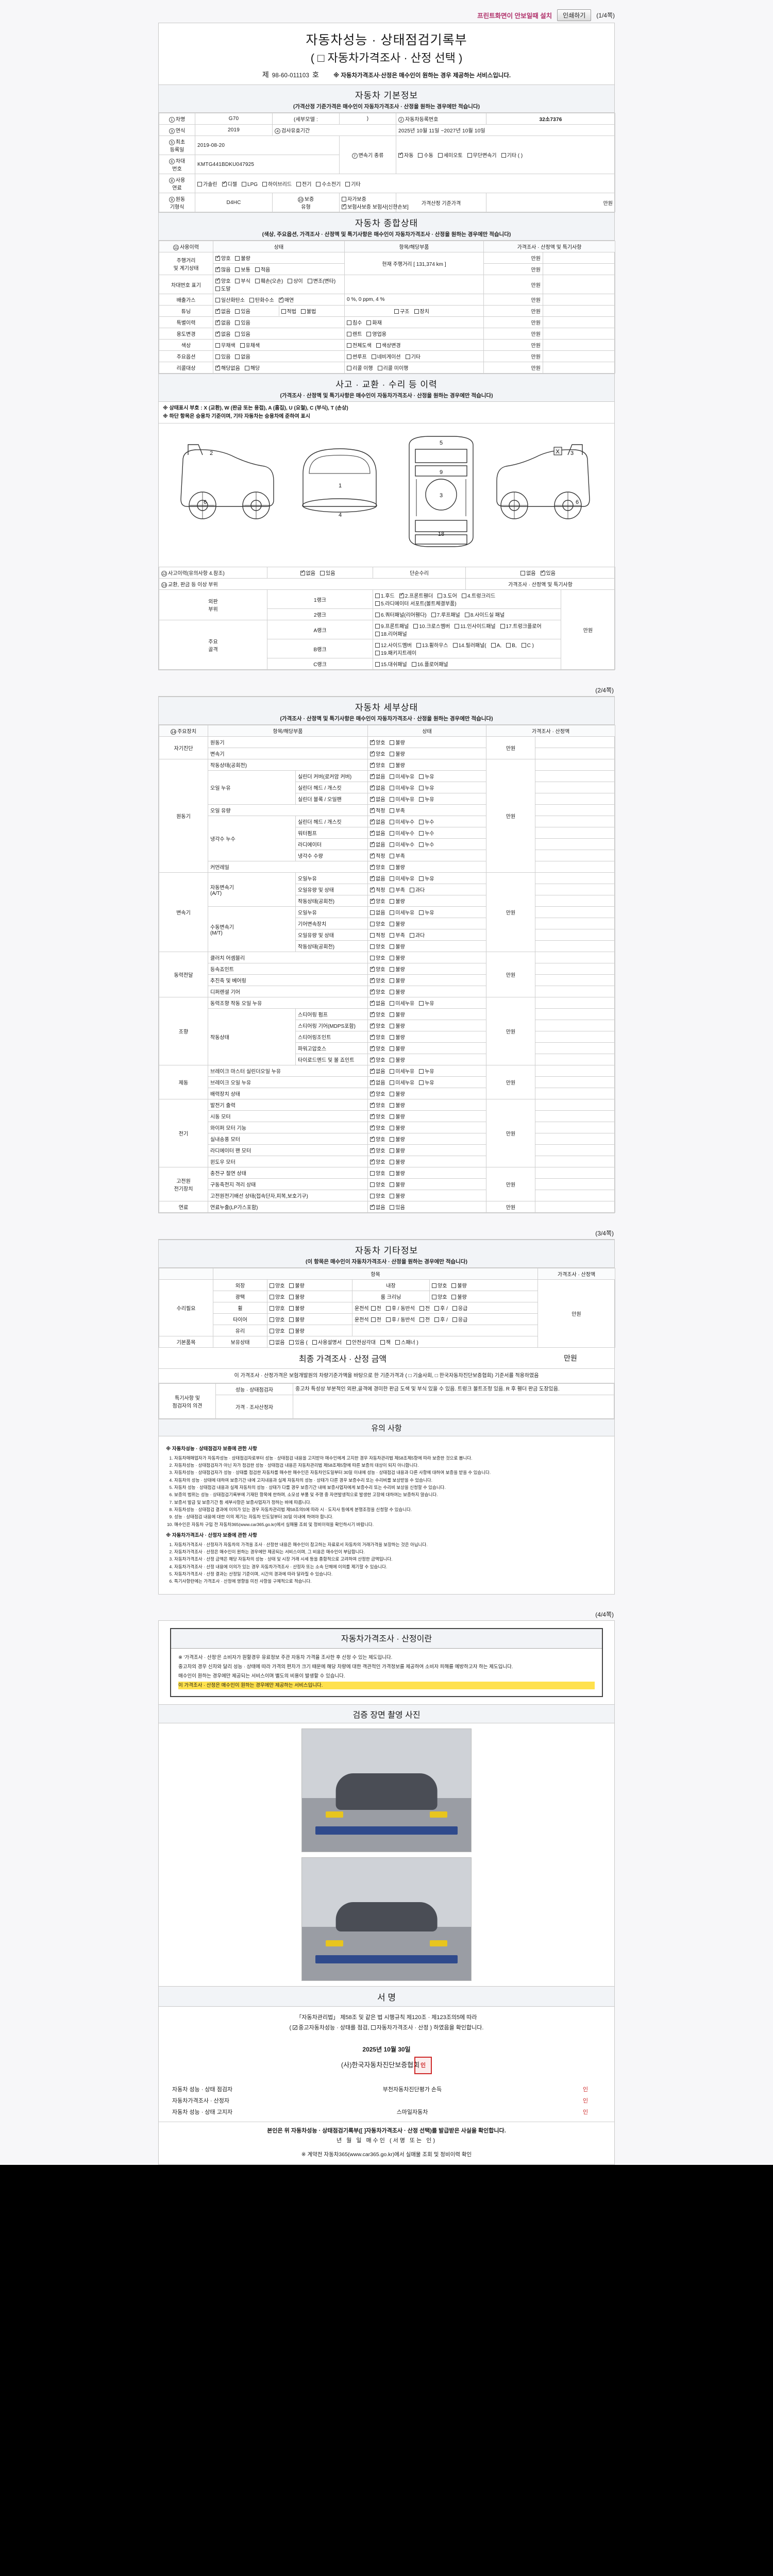 The image size is (773, 2576). Describe the element at coordinates (377, 912) in the screenshot. I see `detail-opt-2-3-0: 없음` at that location.